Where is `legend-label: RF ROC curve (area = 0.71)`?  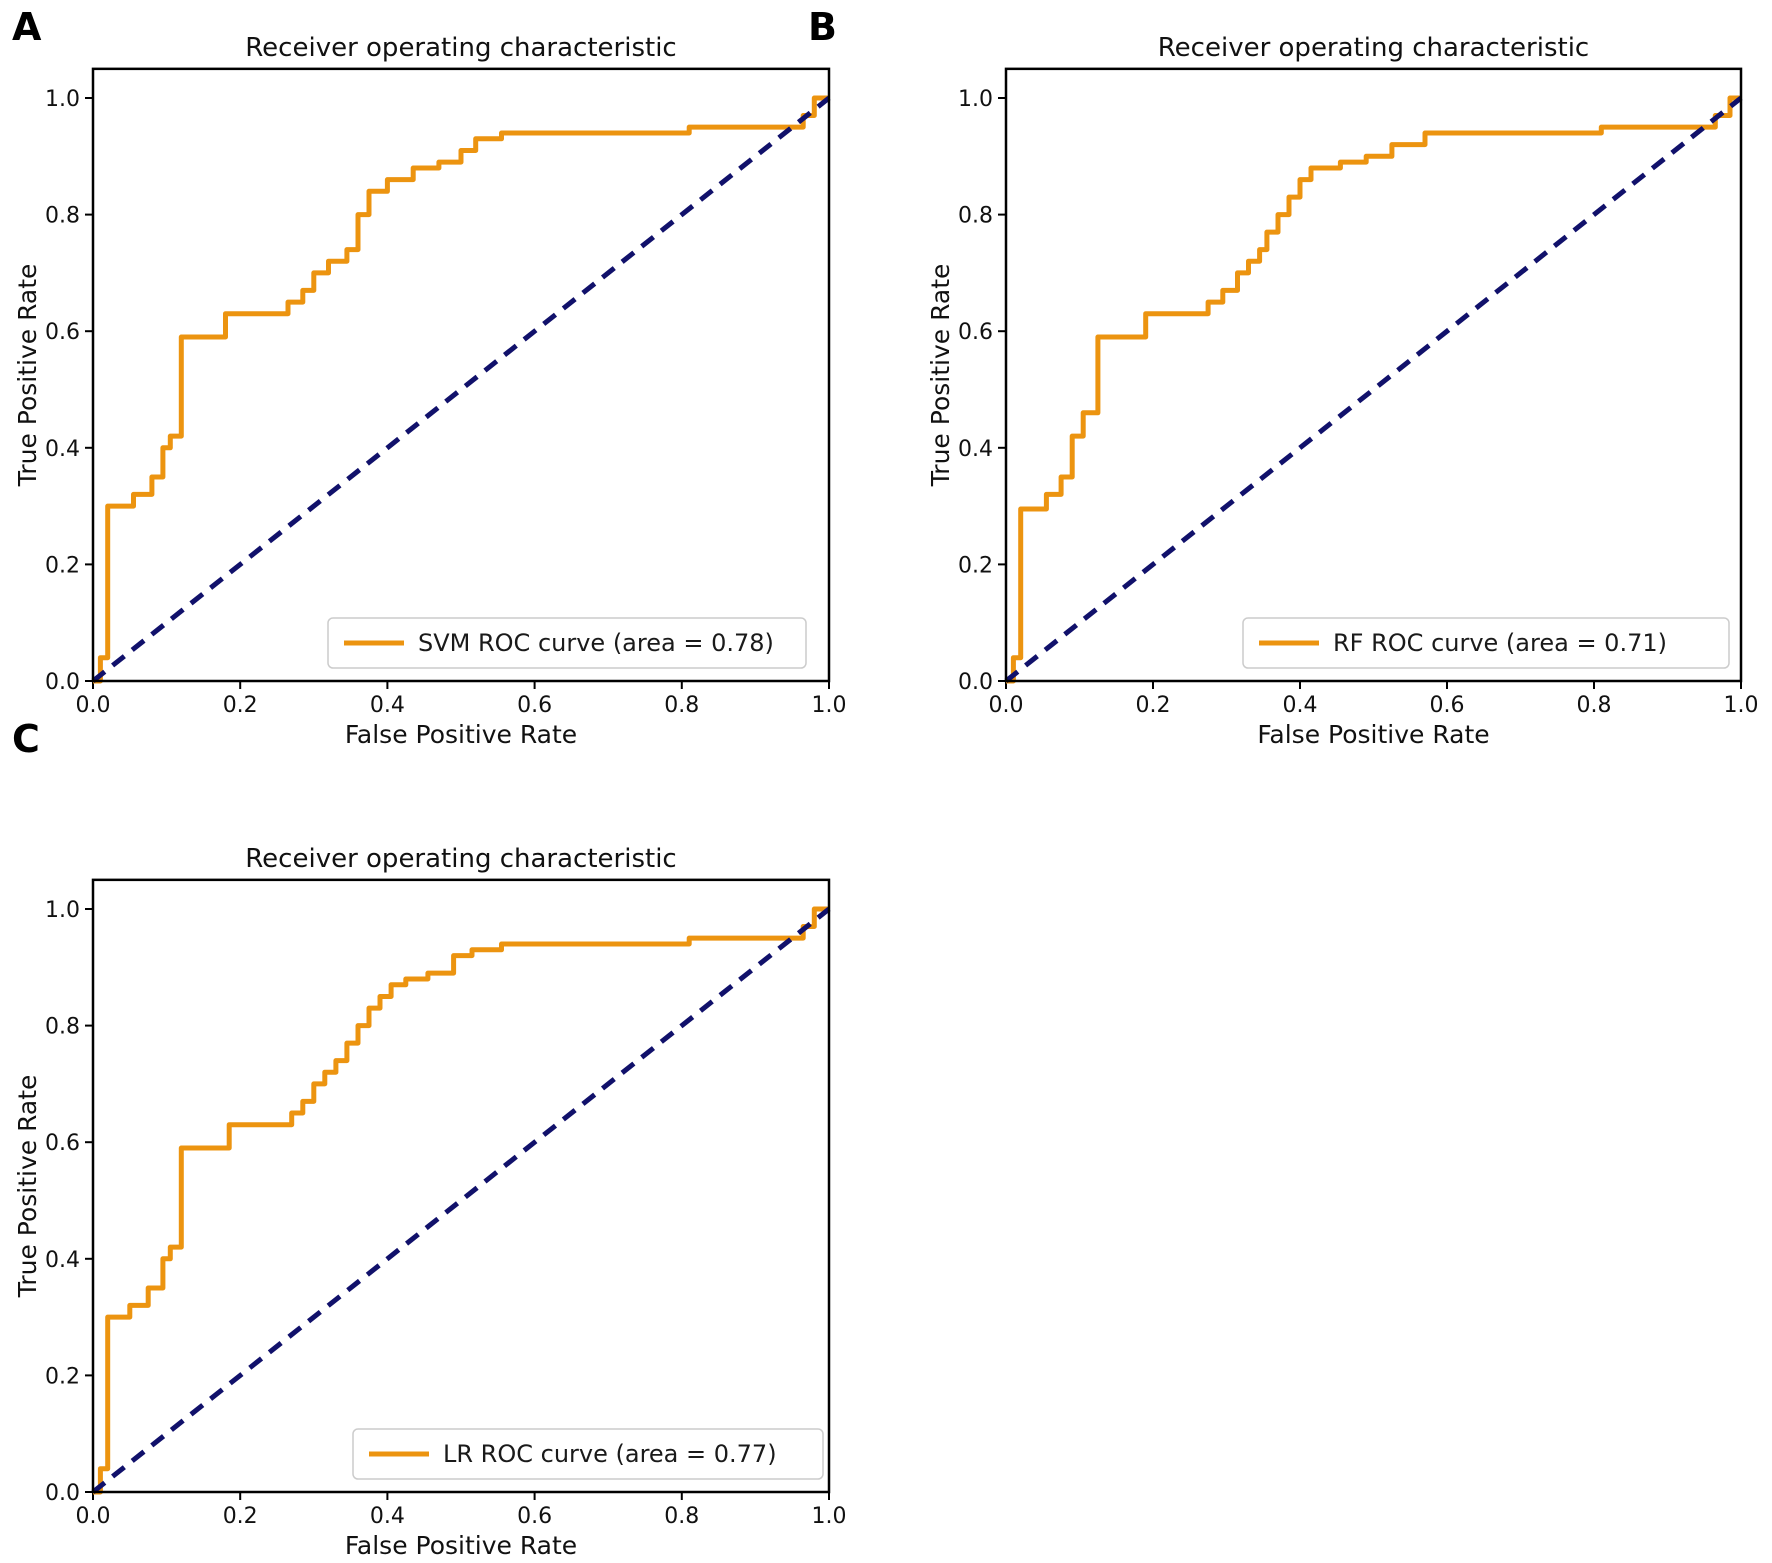
legend-label: RF ROC curve (area = 0.71) is located at coordinates (1500, 643).